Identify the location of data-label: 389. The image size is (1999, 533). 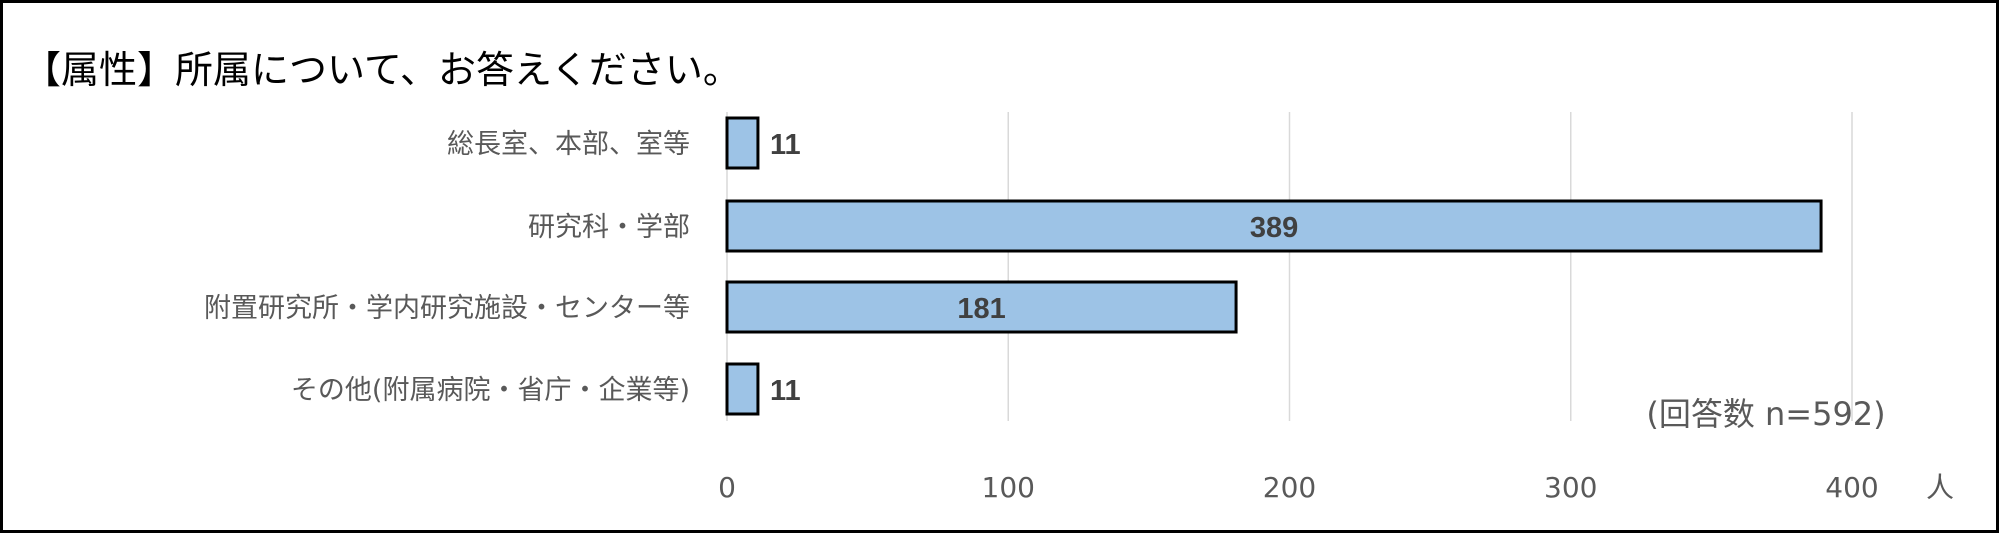
(1274, 228).